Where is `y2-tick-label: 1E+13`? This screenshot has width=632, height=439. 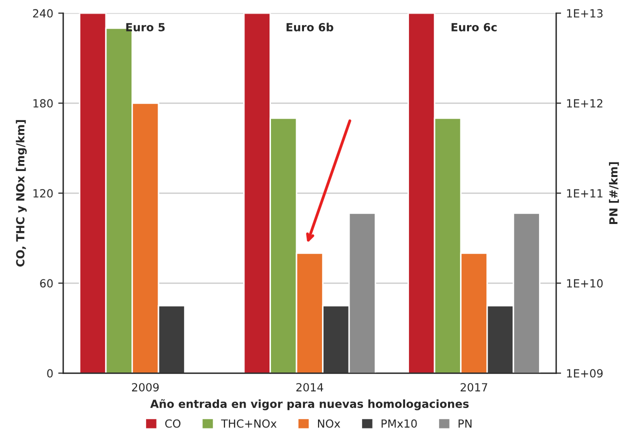 y2-tick-label: 1E+13 is located at coordinates (585, 13).